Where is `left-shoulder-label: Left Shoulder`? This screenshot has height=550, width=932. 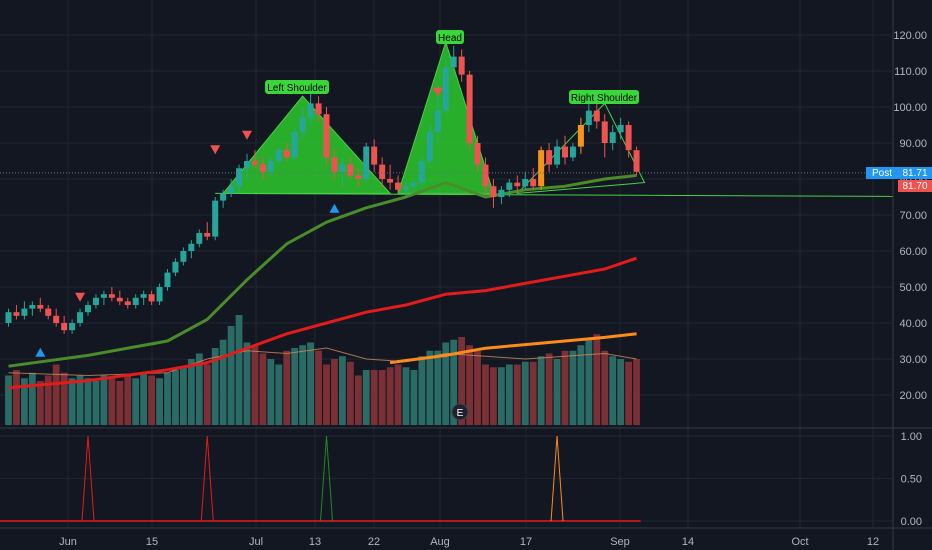 left-shoulder-label: Left Shoulder is located at coordinates (297, 88).